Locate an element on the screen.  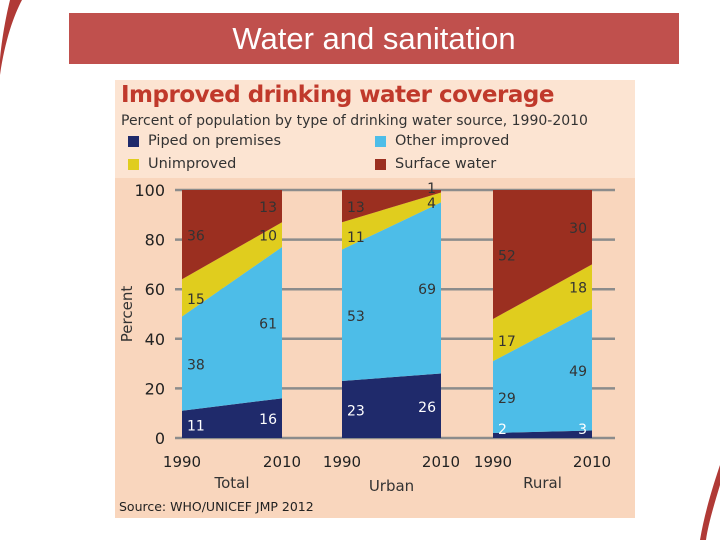
data-label: 18 is located at coordinates (578, 289).